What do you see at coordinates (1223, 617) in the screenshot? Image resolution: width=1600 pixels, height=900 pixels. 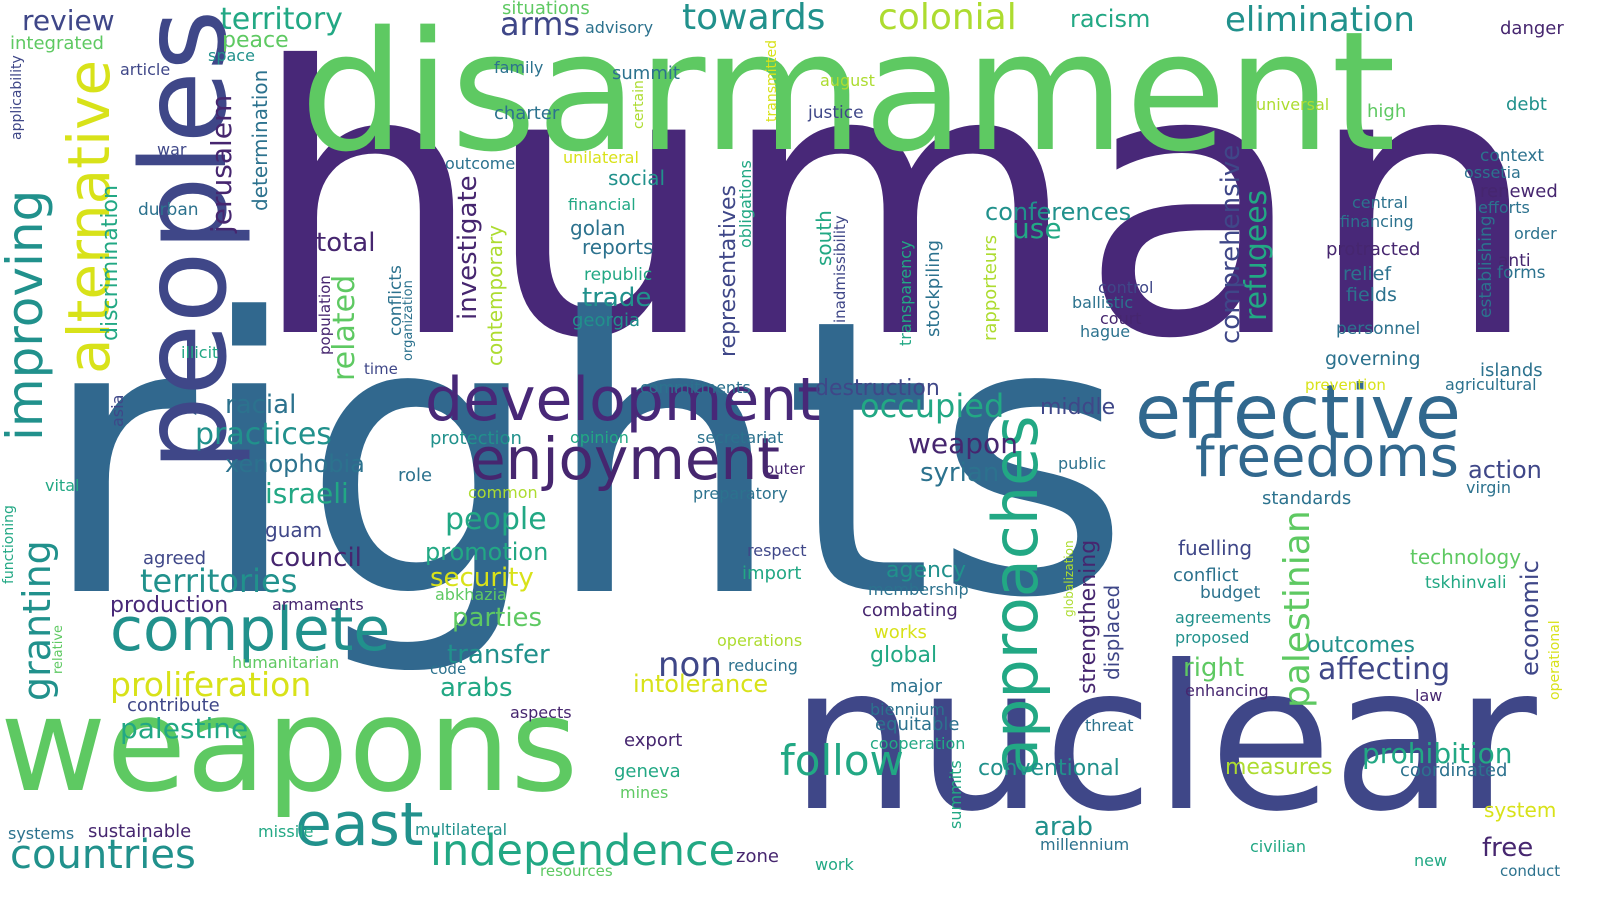 I see `word-agreements: agreements` at bounding box center [1223, 617].